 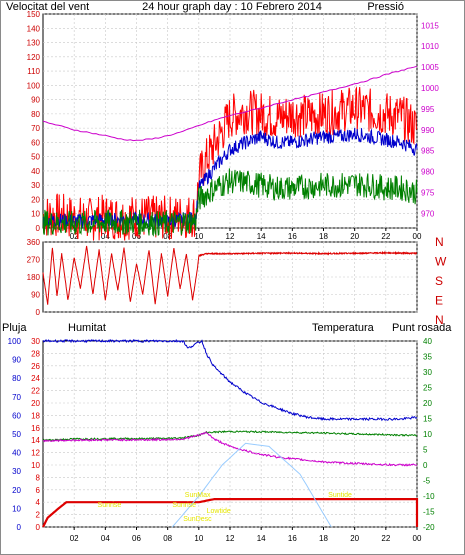 I want to click on panel1-right-label: Pressió, so click(x=385, y=7).